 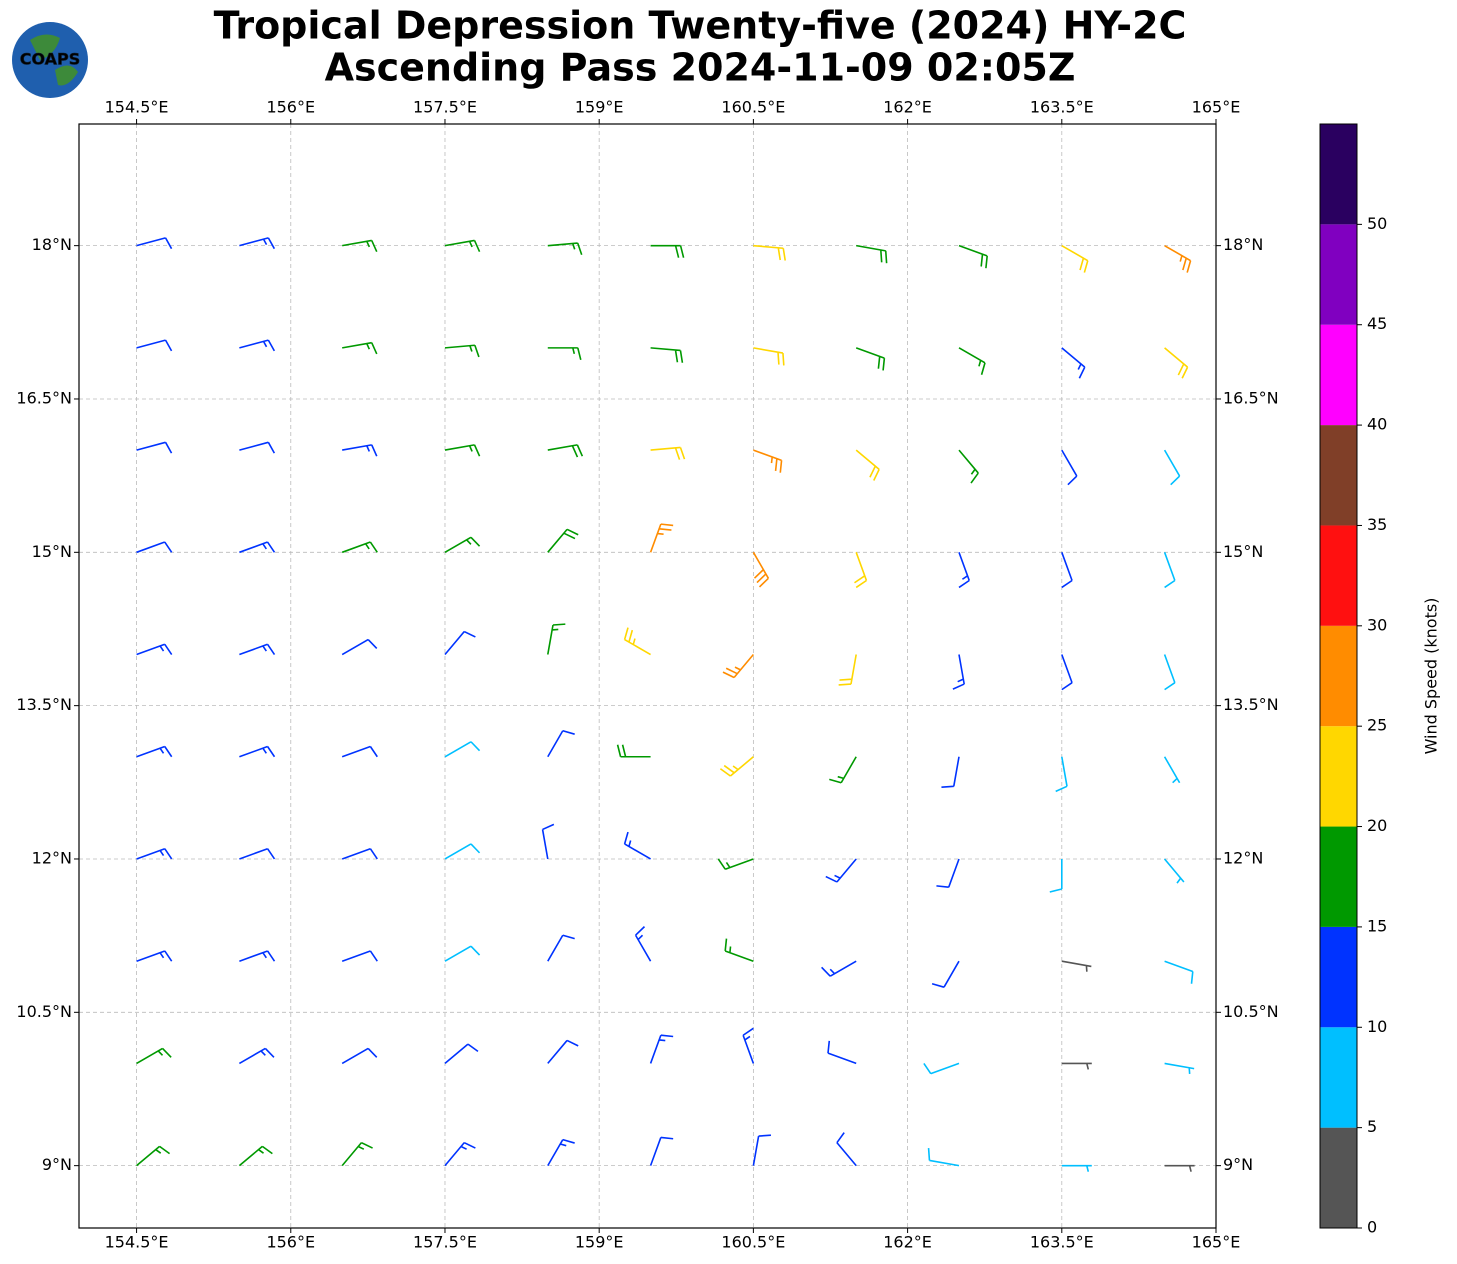 I want to click on colorbar-tick-label: 45, so click(x=1377, y=323).